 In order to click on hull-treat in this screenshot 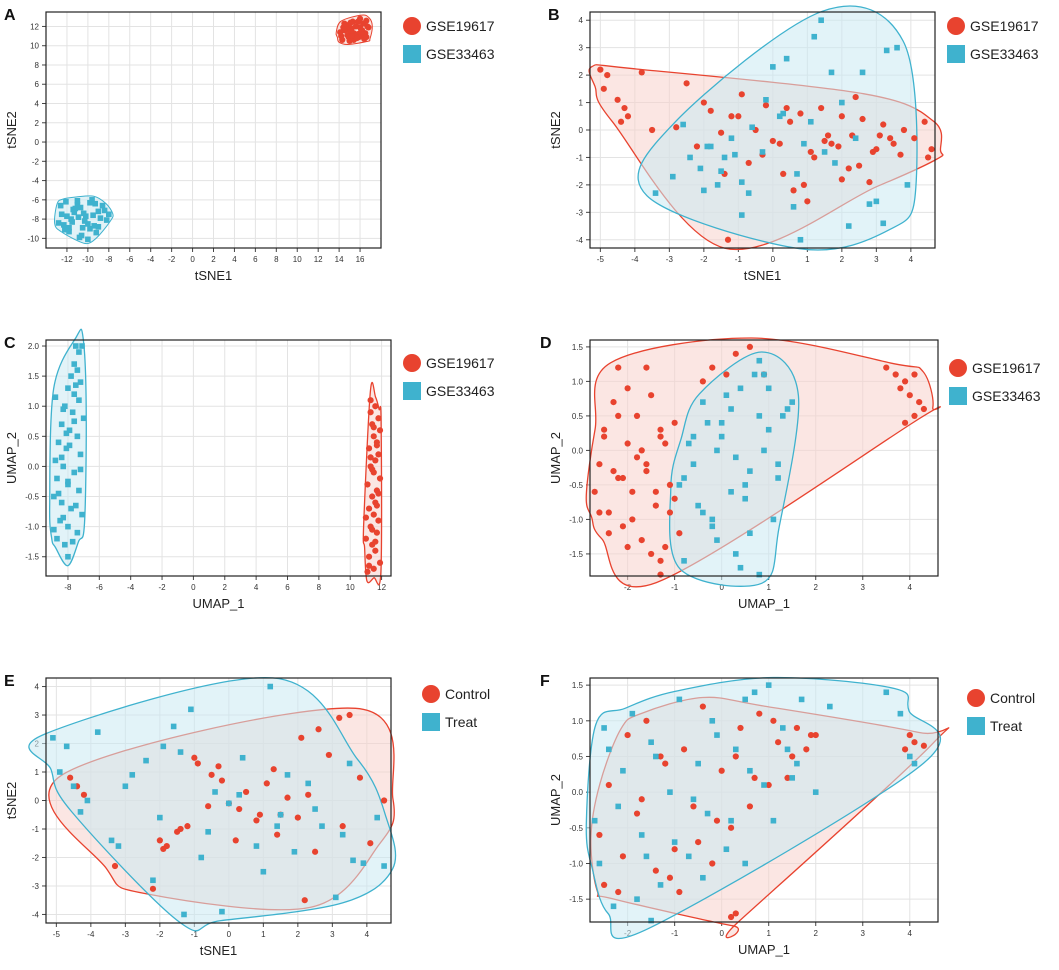, I will do `click(212, 804)`.